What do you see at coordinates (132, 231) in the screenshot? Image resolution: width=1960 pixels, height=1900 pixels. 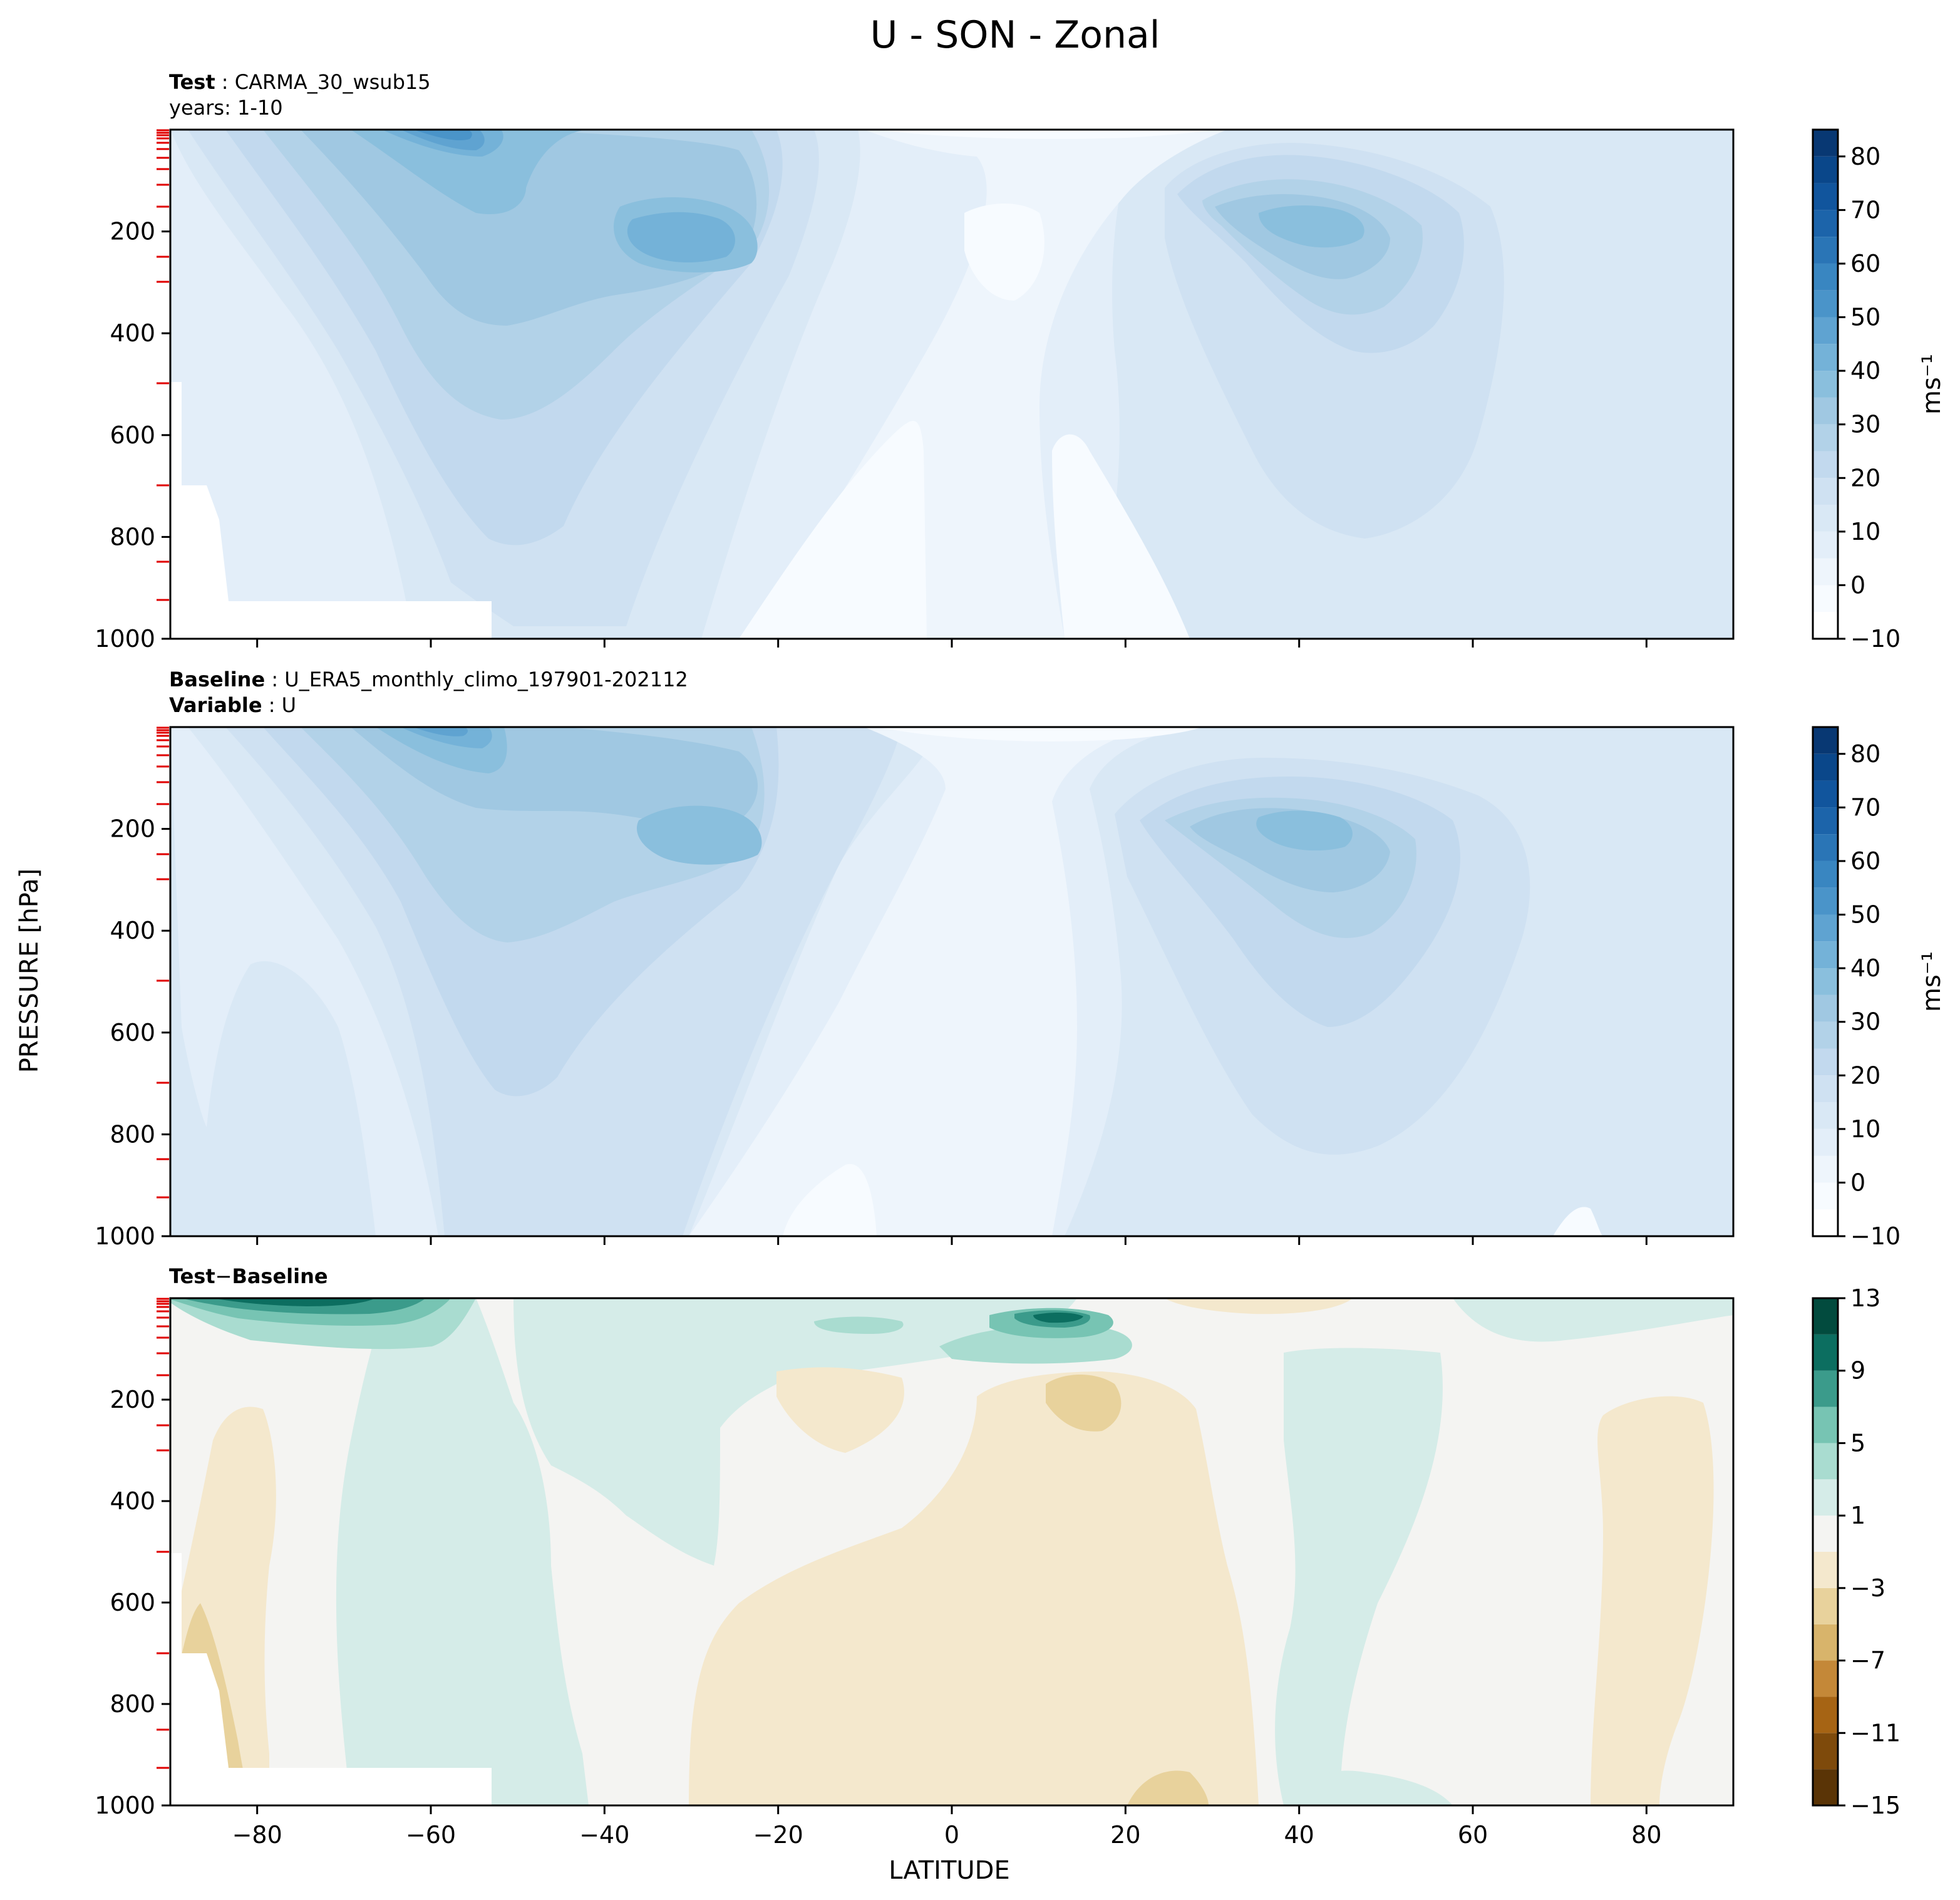 I see `y-tick-label: 200` at bounding box center [132, 231].